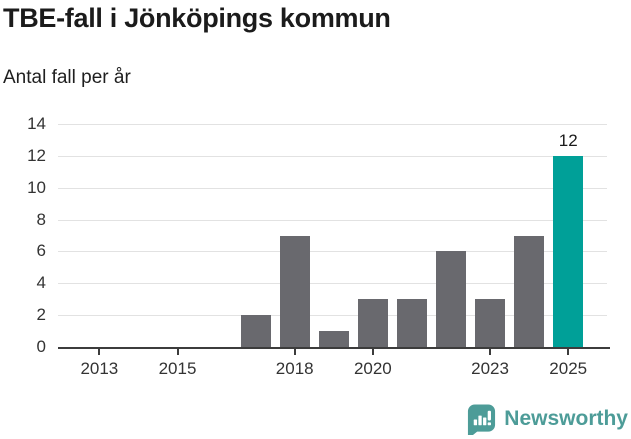 This screenshot has width=631, height=439. I want to click on x-axis-label-2025: 2025, so click(568, 368).